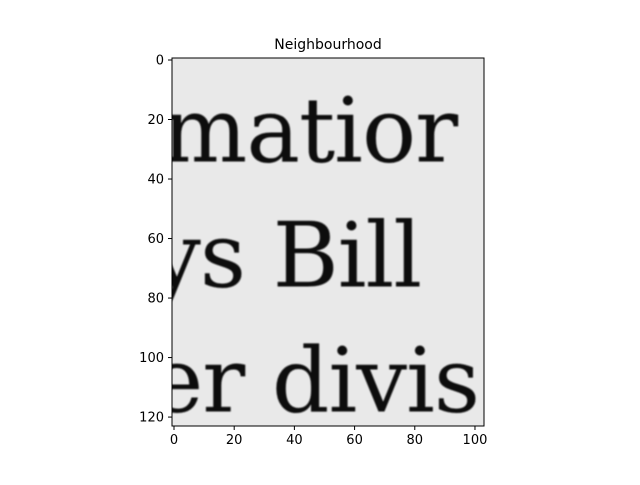  Describe the element at coordinates (160, 61) in the screenshot. I see `y-tick-label: 0` at that location.